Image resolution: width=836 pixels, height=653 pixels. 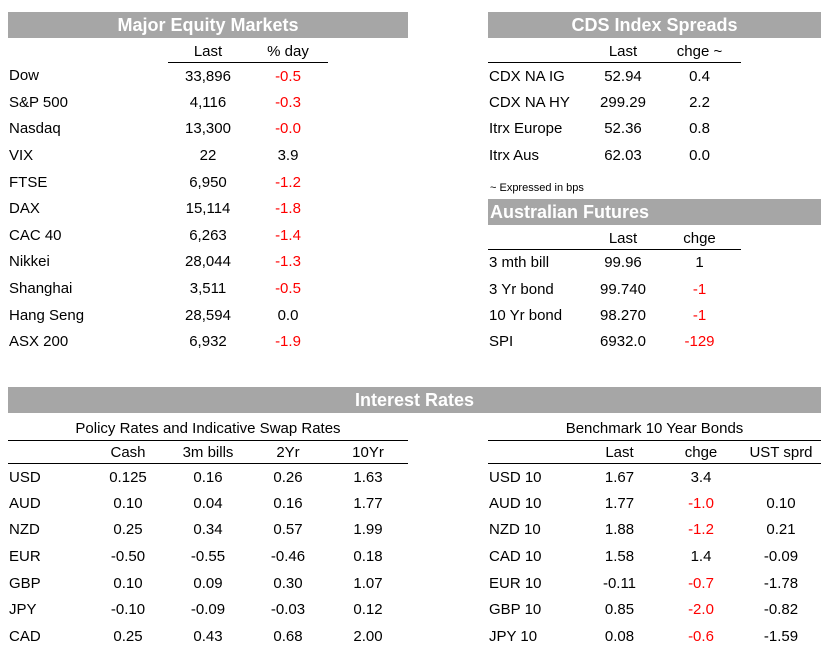 I want to click on equity-last: 4,116, so click(x=208, y=102).